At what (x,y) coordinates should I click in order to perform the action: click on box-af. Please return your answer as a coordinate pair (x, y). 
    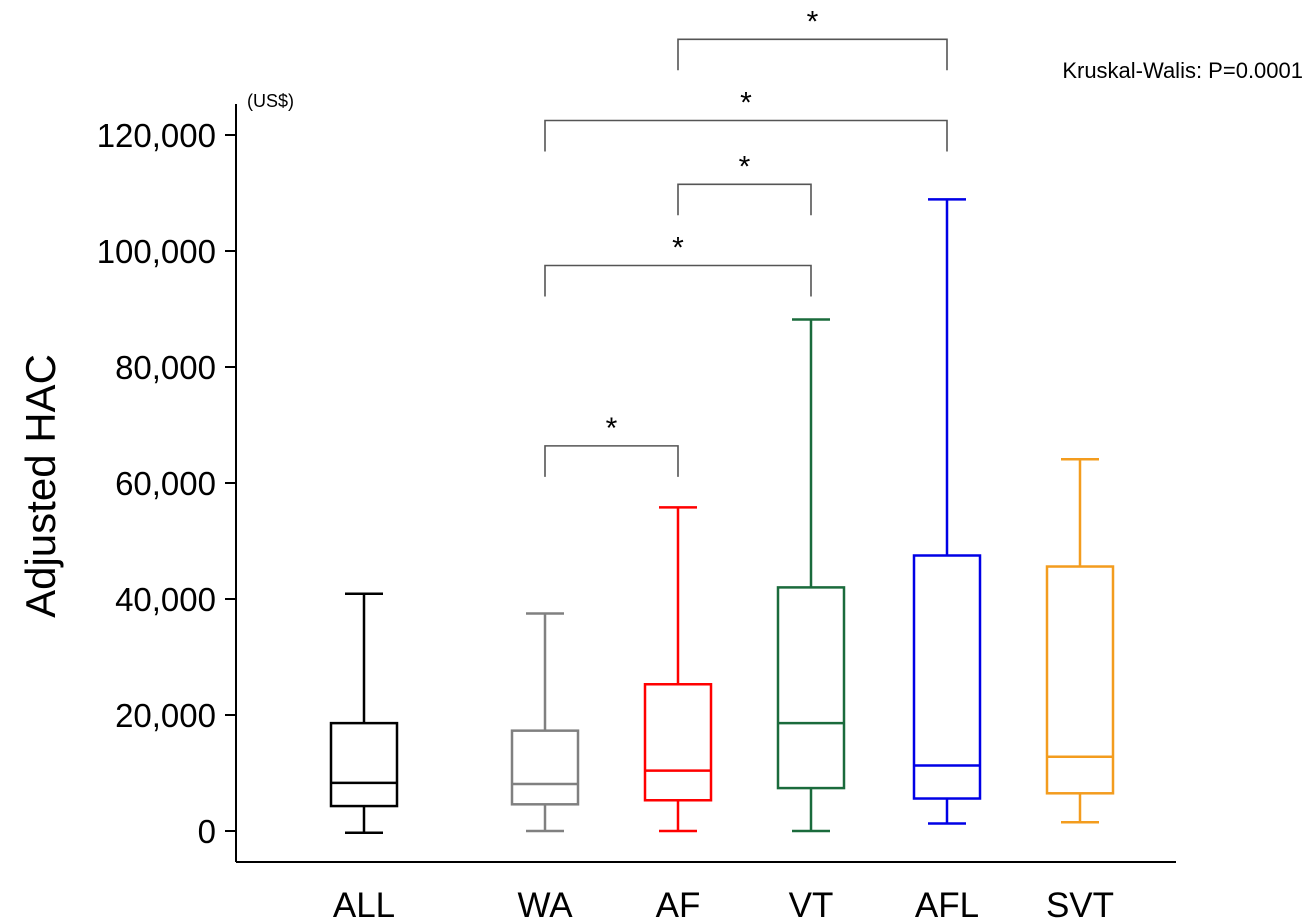
    Looking at the image, I should click on (678, 669).